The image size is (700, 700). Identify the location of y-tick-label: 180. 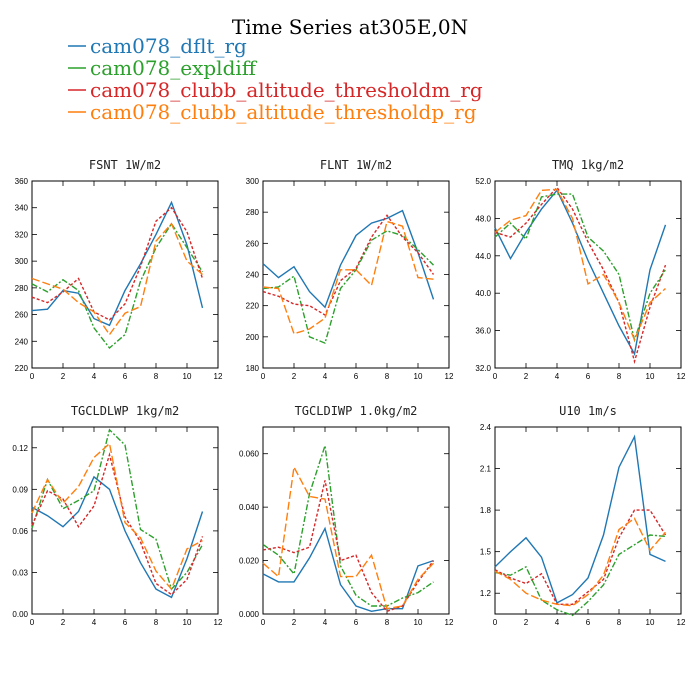
(253, 368).